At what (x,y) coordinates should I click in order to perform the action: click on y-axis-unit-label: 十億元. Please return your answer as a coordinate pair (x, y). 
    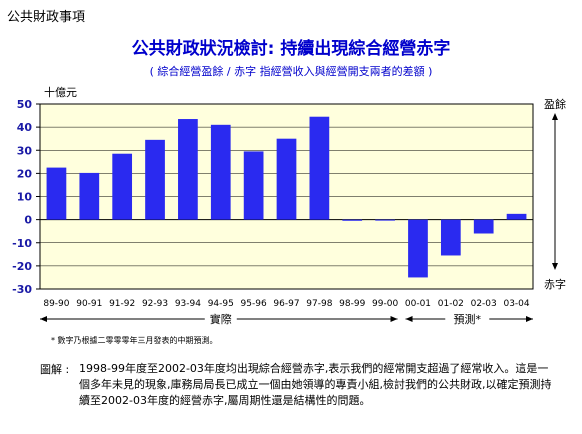
    Looking at the image, I should click on (60, 92).